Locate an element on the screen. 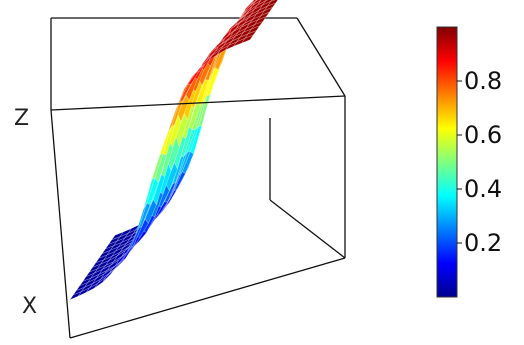 This screenshot has width=524, height=345. axis-letter-x: X is located at coordinates (29, 306).